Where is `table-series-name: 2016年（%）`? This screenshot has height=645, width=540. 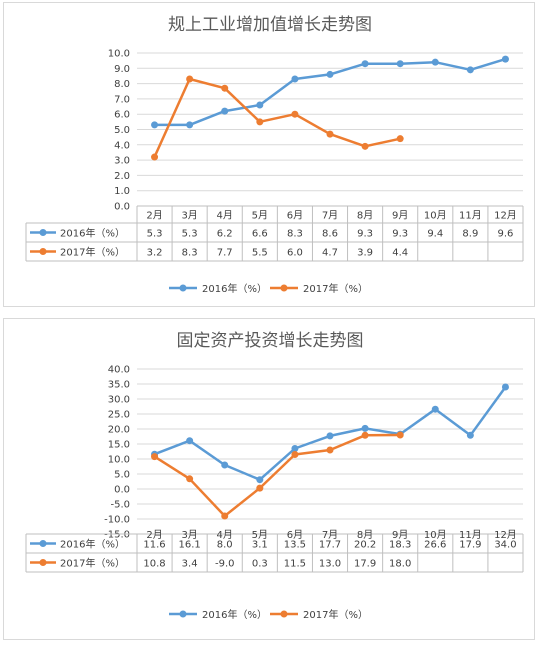
table-series-name: 2016年（%） is located at coordinates (92, 544).